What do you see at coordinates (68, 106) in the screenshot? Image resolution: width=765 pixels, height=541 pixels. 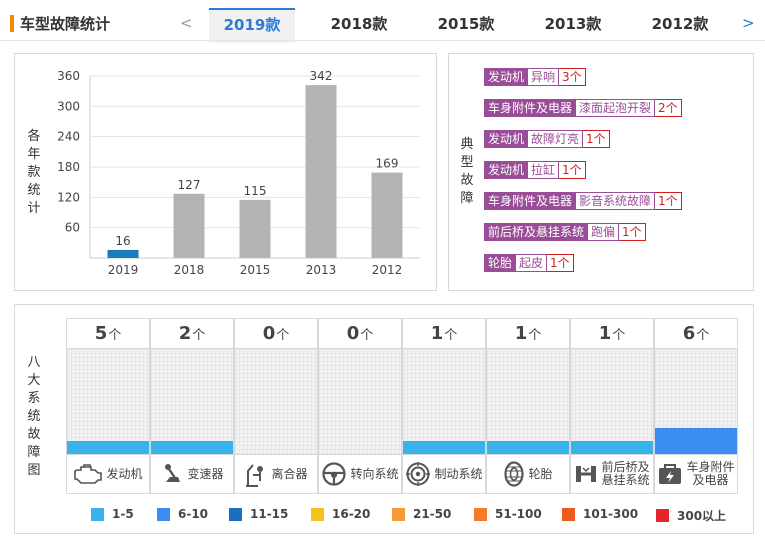 I see `y-tick-label: 300` at bounding box center [68, 106].